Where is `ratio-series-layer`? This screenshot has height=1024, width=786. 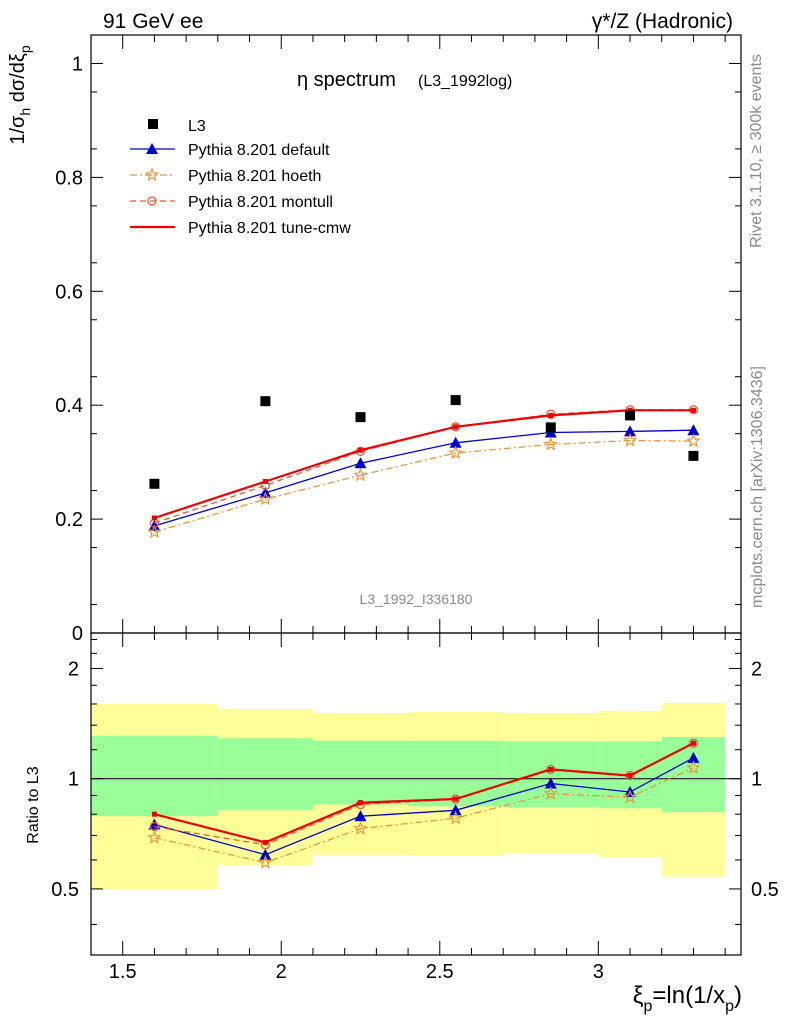 ratio-series-layer is located at coordinates (424, 803).